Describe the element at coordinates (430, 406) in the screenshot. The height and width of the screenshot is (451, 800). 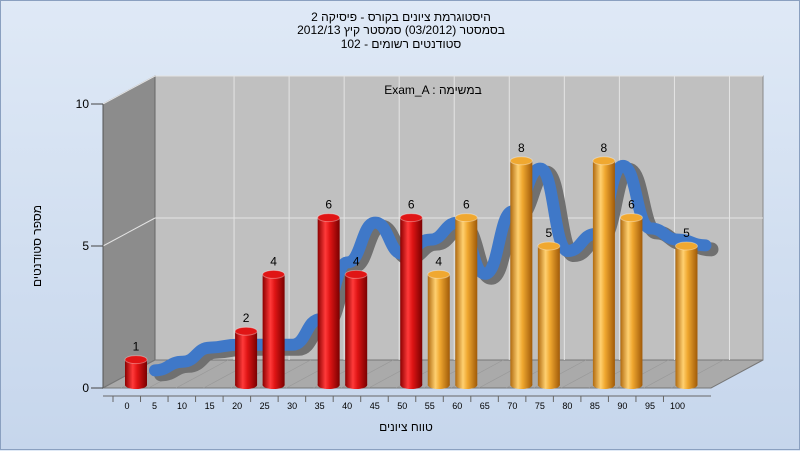
I see `x-tick-label: 55` at that location.